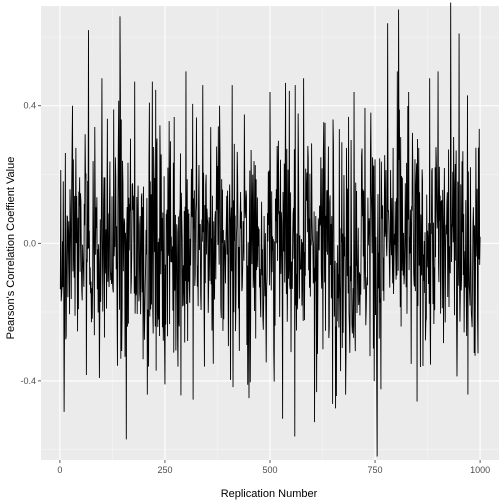  I want to click on x-axis-title: Replication Number, so click(269, 494).